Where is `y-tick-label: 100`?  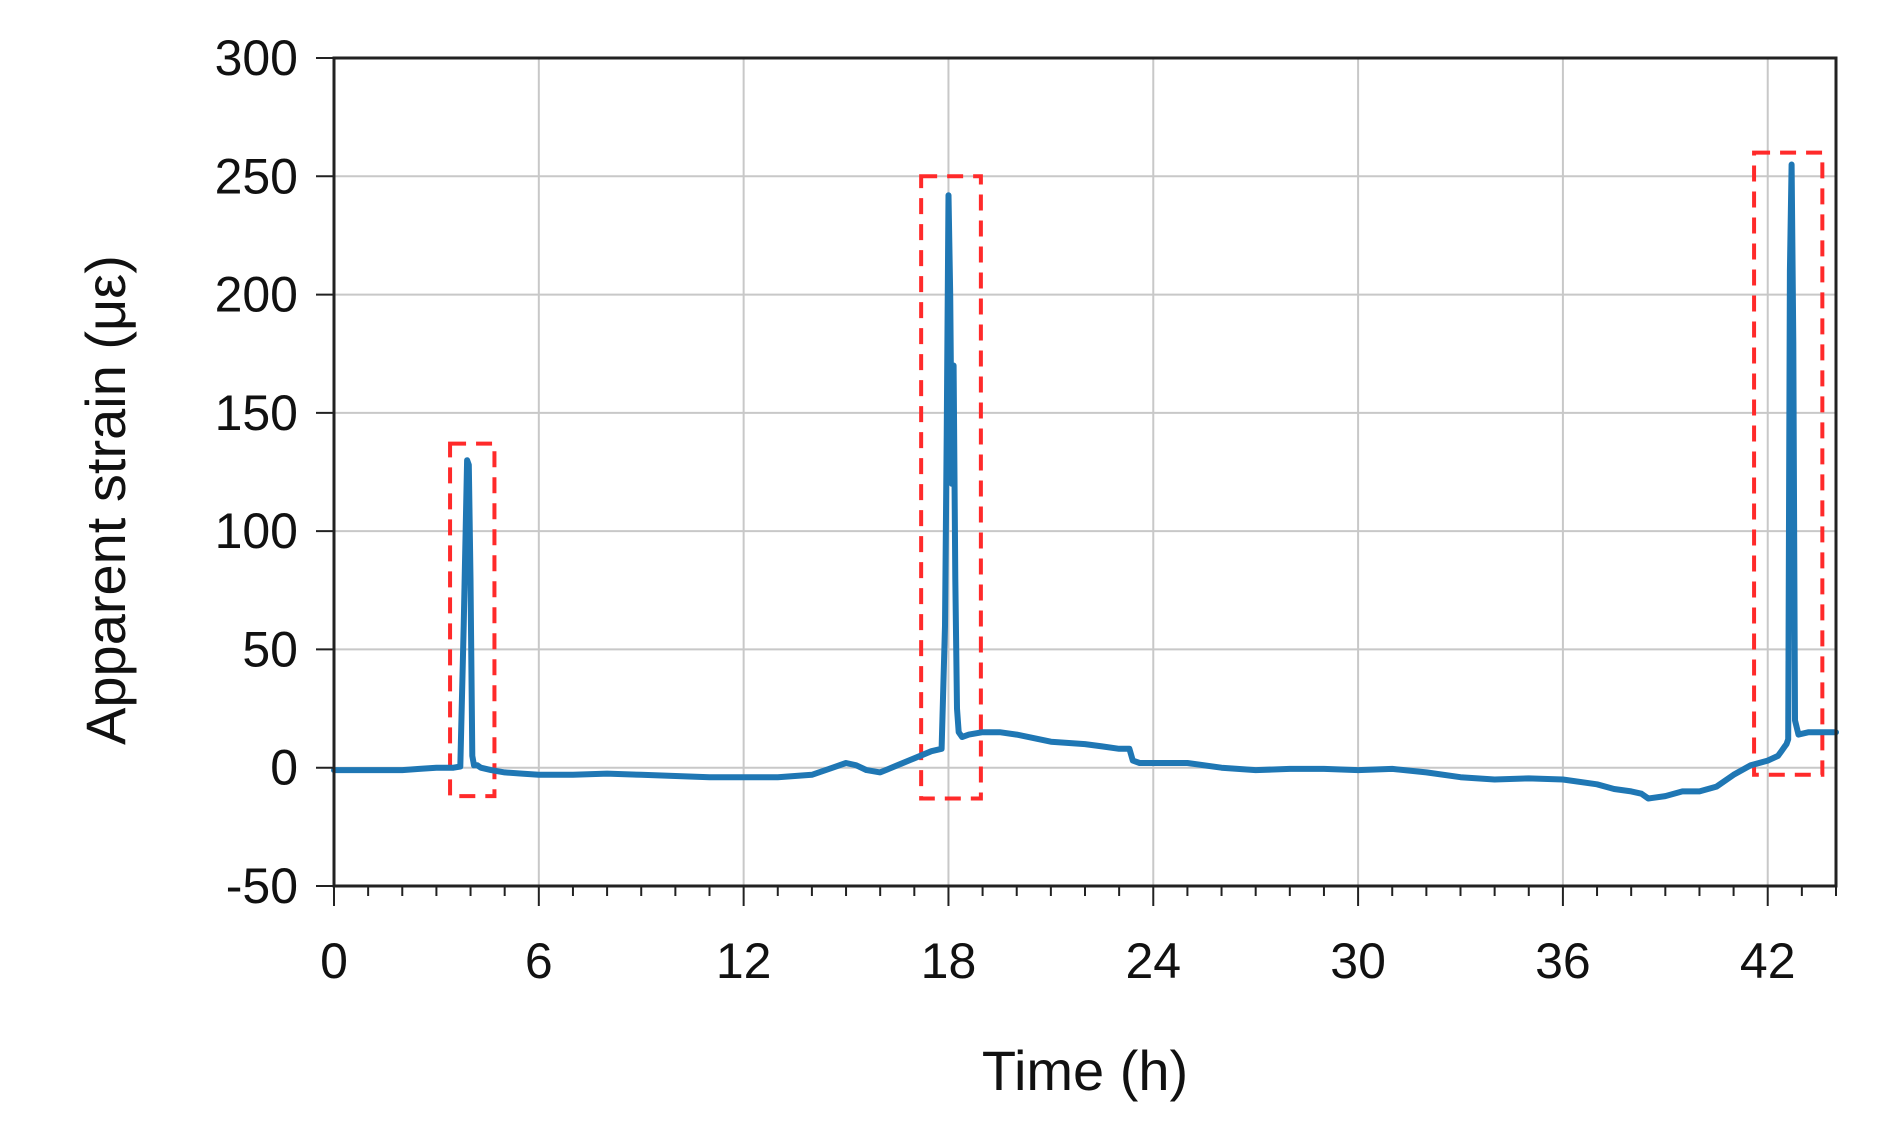 y-tick-label: 100 is located at coordinates (256, 531).